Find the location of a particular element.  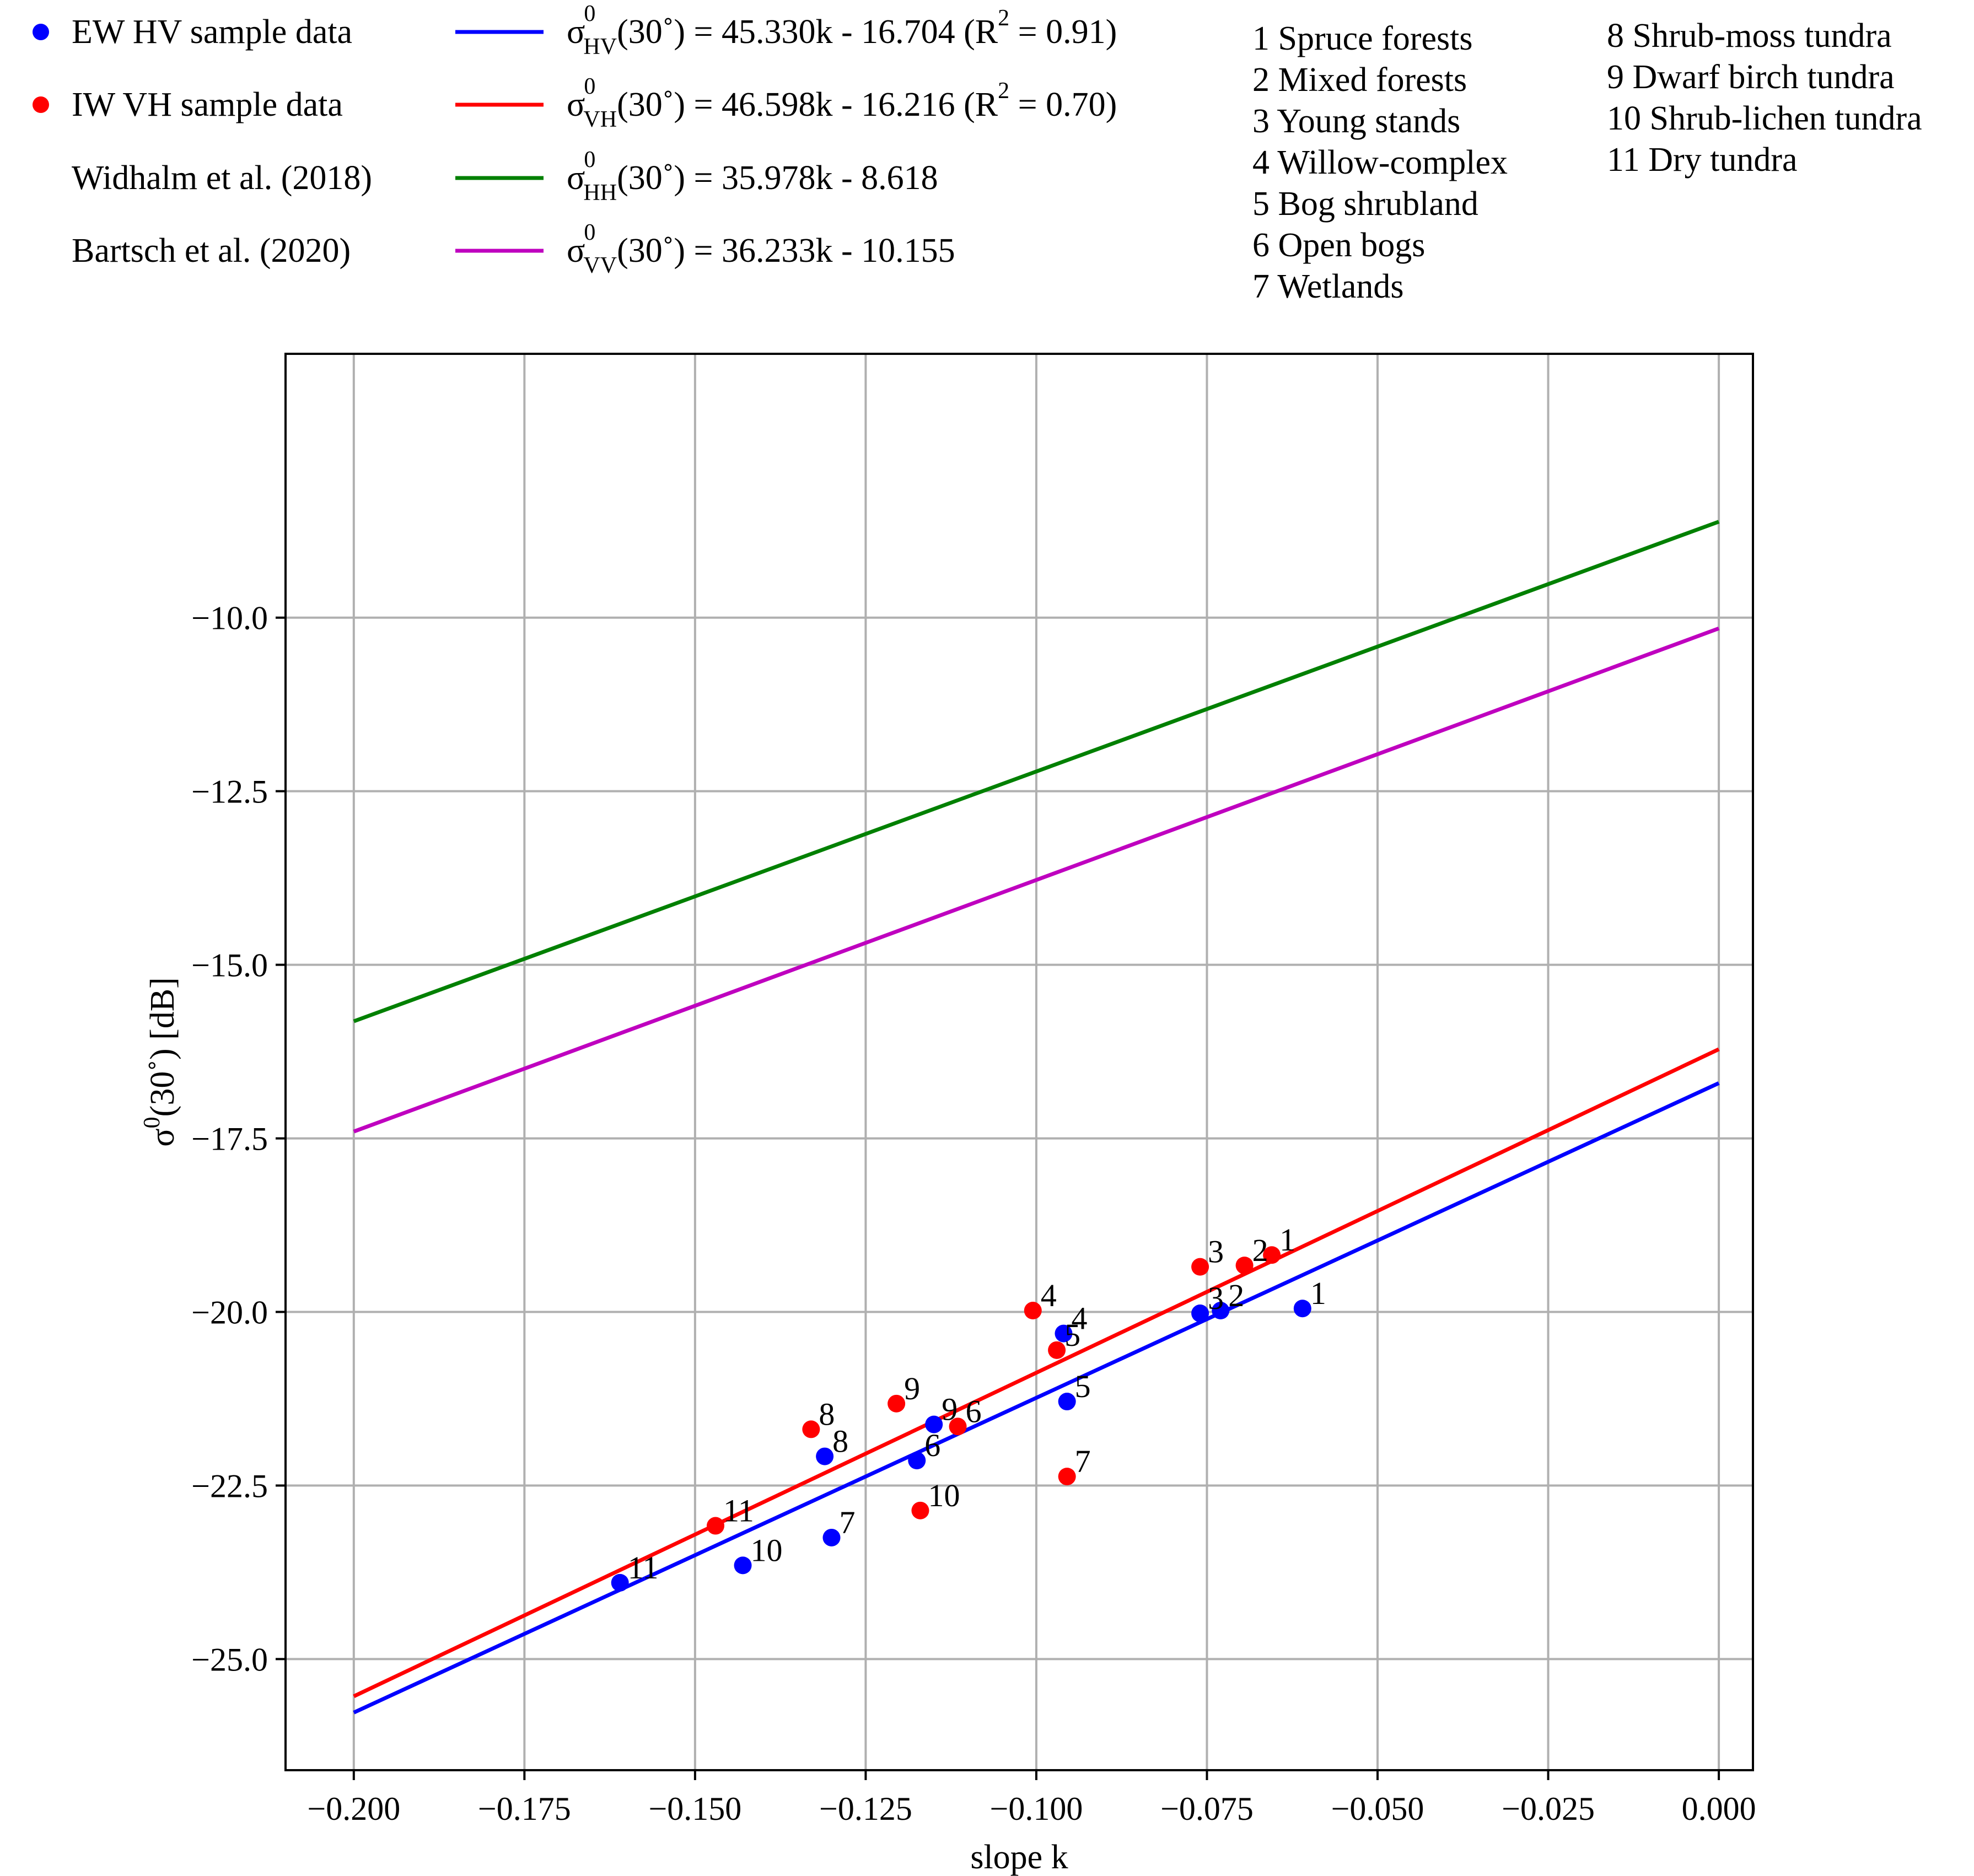

y-tick-label: −12.5 is located at coordinates (229, 792).